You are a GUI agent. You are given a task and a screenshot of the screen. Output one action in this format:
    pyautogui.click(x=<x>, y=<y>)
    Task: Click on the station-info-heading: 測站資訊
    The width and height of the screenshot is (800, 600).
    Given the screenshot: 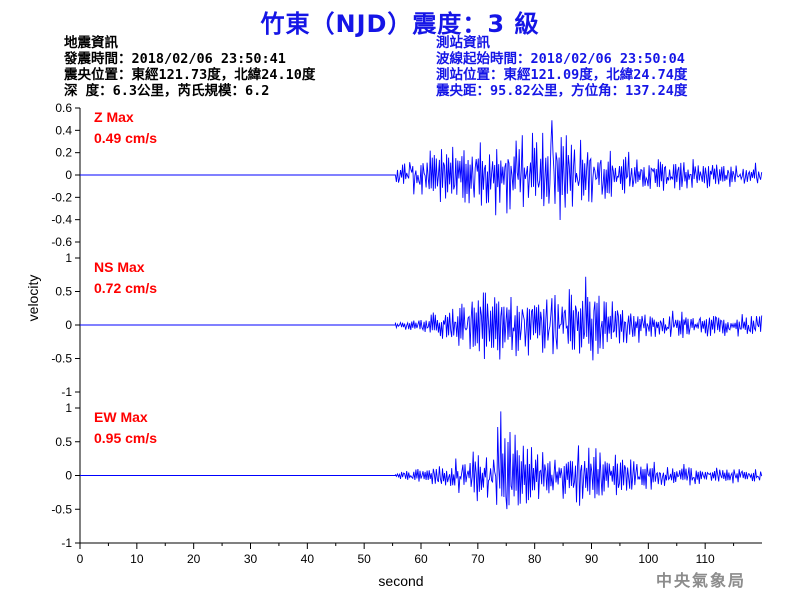 What is the action you would take?
    pyautogui.click(x=463, y=43)
    